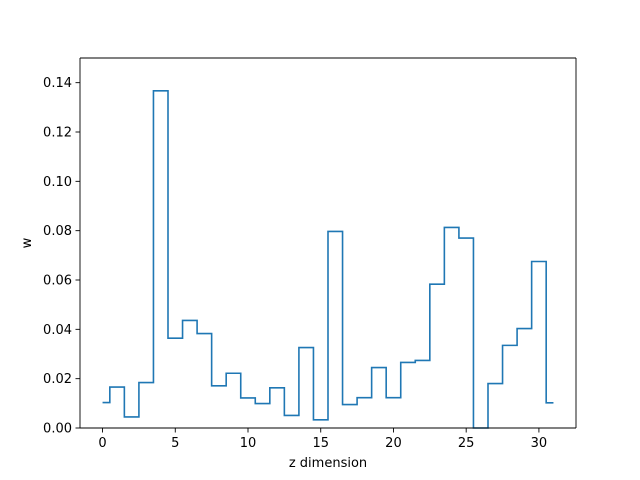  What do you see at coordinates (57, 83) in the screenshot?
I see `y-tick-label: 0.14` at bounding box center [57, 83].